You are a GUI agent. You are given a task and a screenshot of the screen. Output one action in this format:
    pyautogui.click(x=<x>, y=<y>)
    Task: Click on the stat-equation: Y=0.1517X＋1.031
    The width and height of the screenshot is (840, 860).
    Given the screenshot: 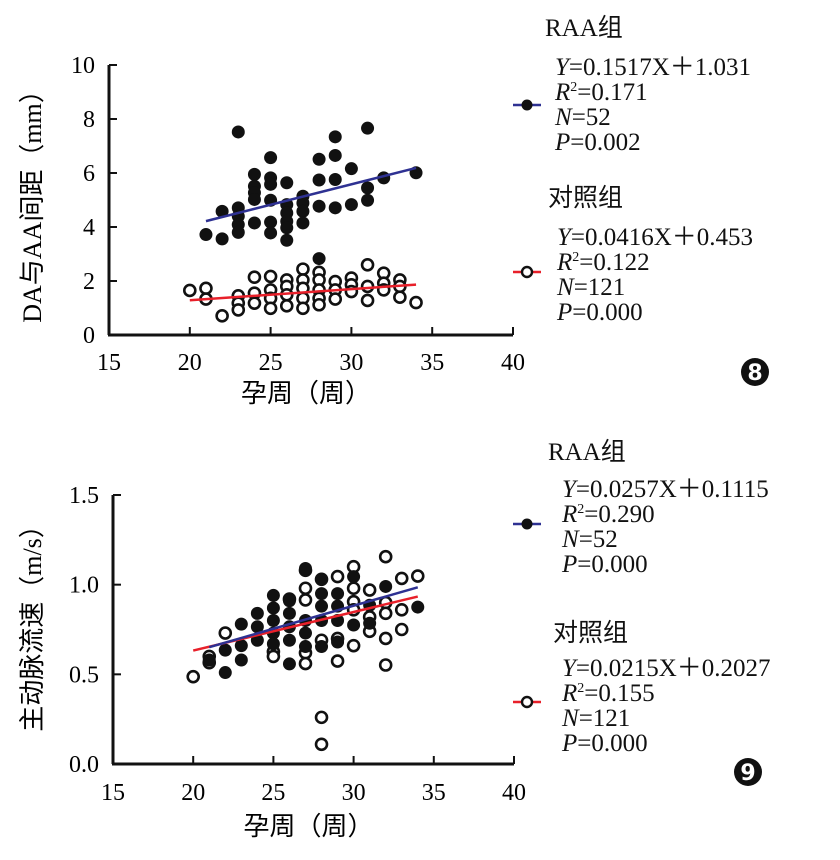 What is the action you would take?
    pyautogui.click(x=653, y=67)
    